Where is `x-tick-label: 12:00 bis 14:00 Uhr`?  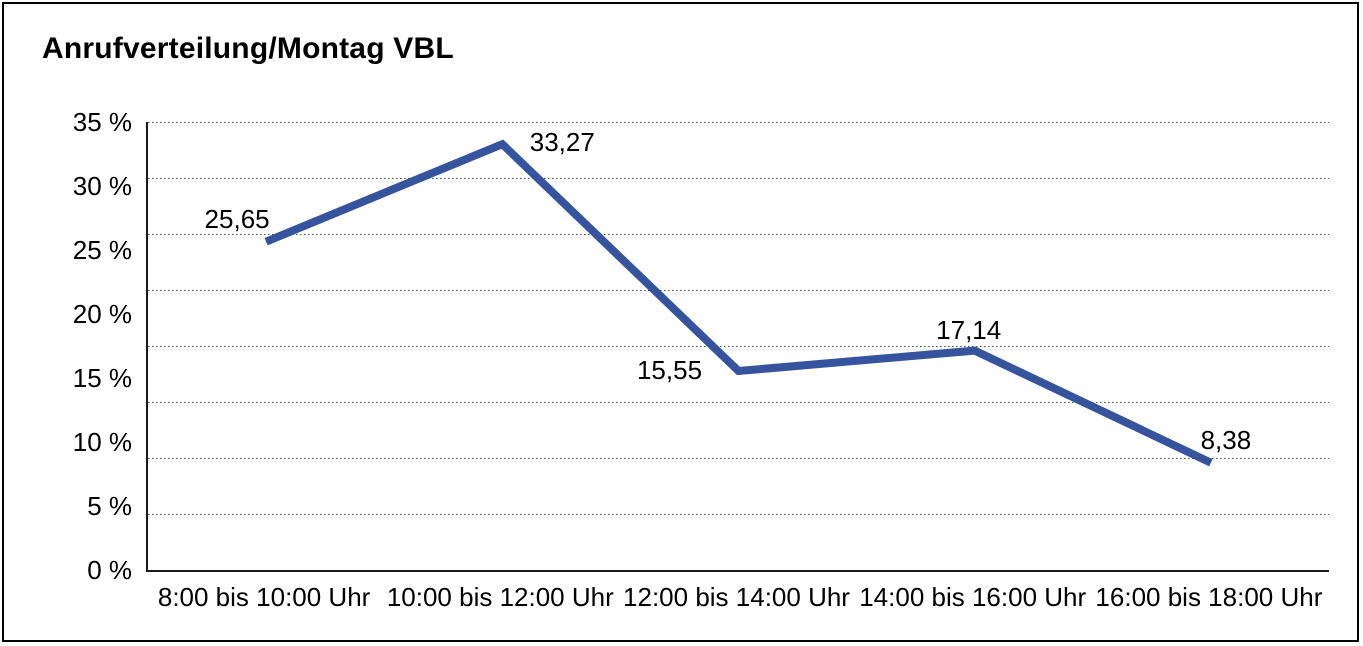 x-tick-label: 12:00 bis 14:00 Uhr is located at coordinates (736, 597).